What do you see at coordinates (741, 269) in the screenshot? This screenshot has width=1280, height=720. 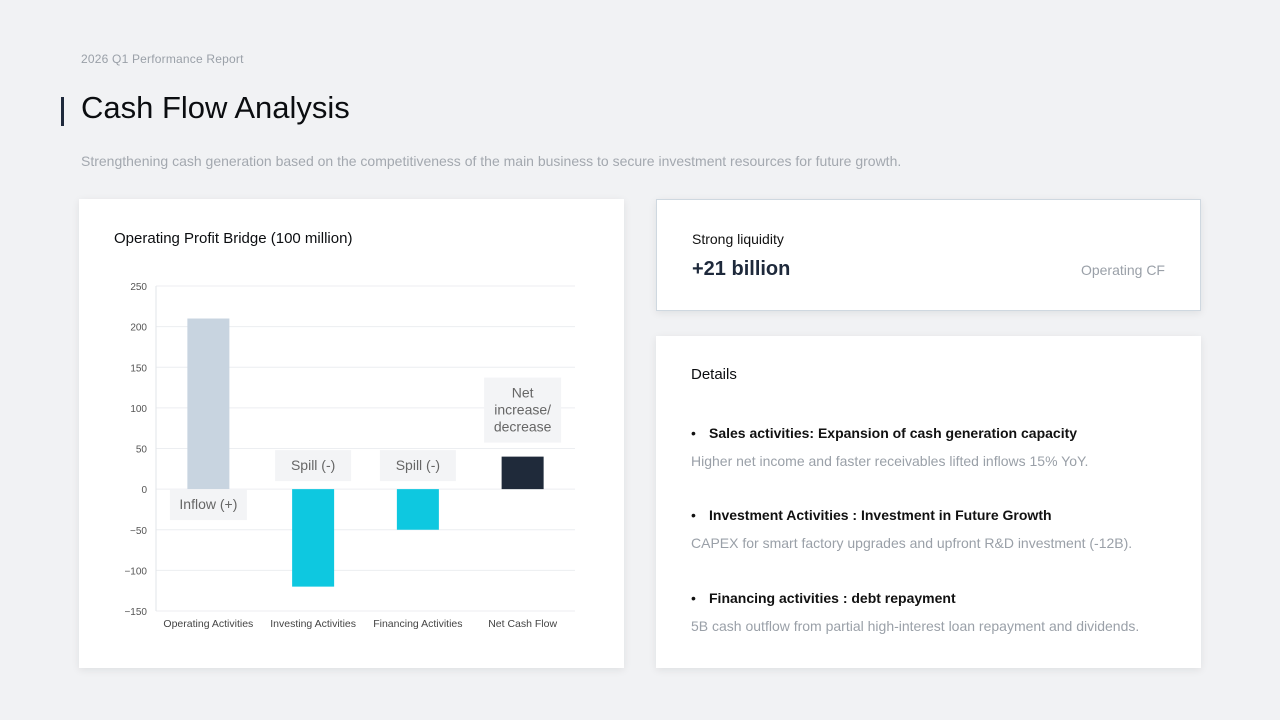 I see `liquidity-value: +21 billion` at bounding box center [741, 269].